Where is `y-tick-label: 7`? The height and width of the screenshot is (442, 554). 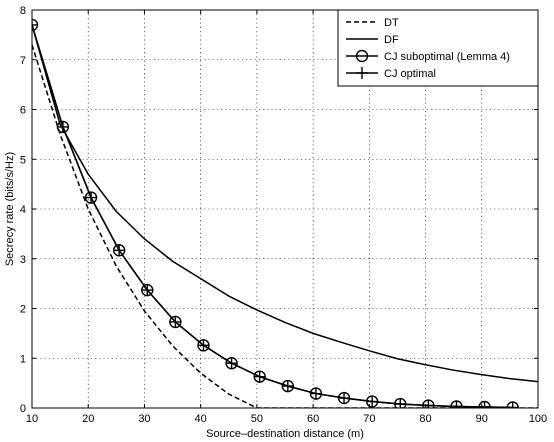 y-tick-label: 7 is located at coordinates (23, 61).